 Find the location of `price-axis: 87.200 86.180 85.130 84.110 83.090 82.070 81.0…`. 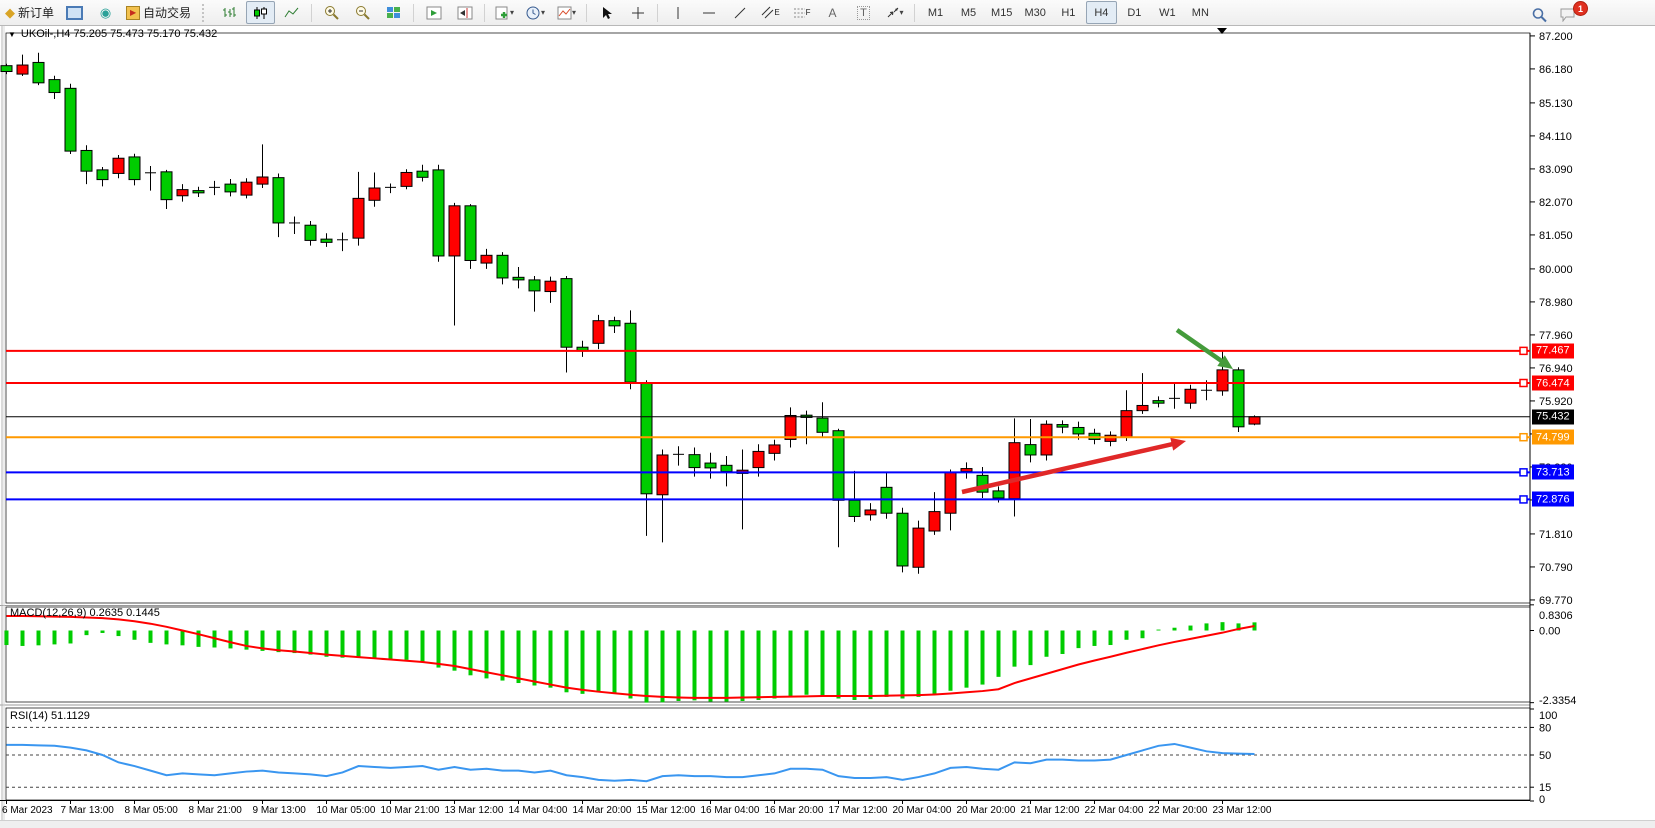

price-axis: 87.200 86.180 85.130 84.110 83.090 82.070 81.0… is located at coordinates (1551, 319).